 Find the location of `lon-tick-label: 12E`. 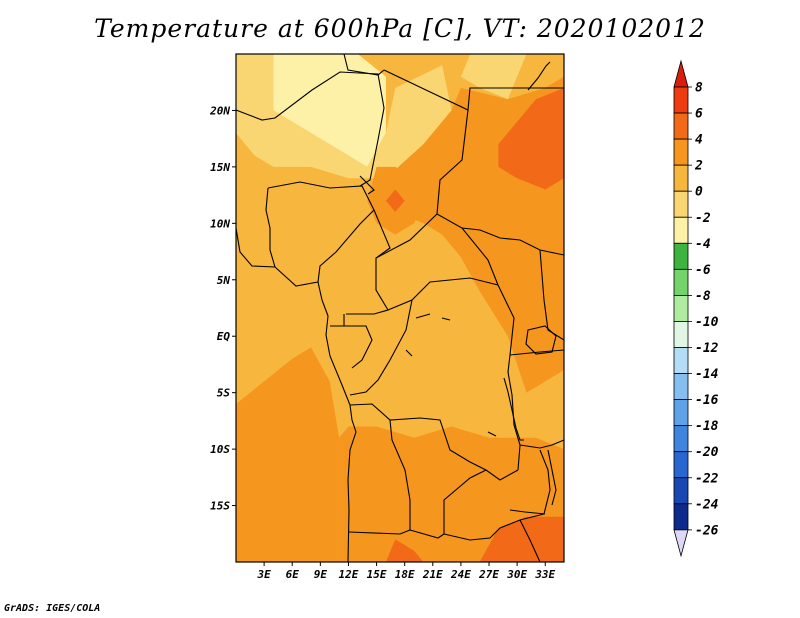

lon-tick-label: 12E is located at coordinates (349, 574).